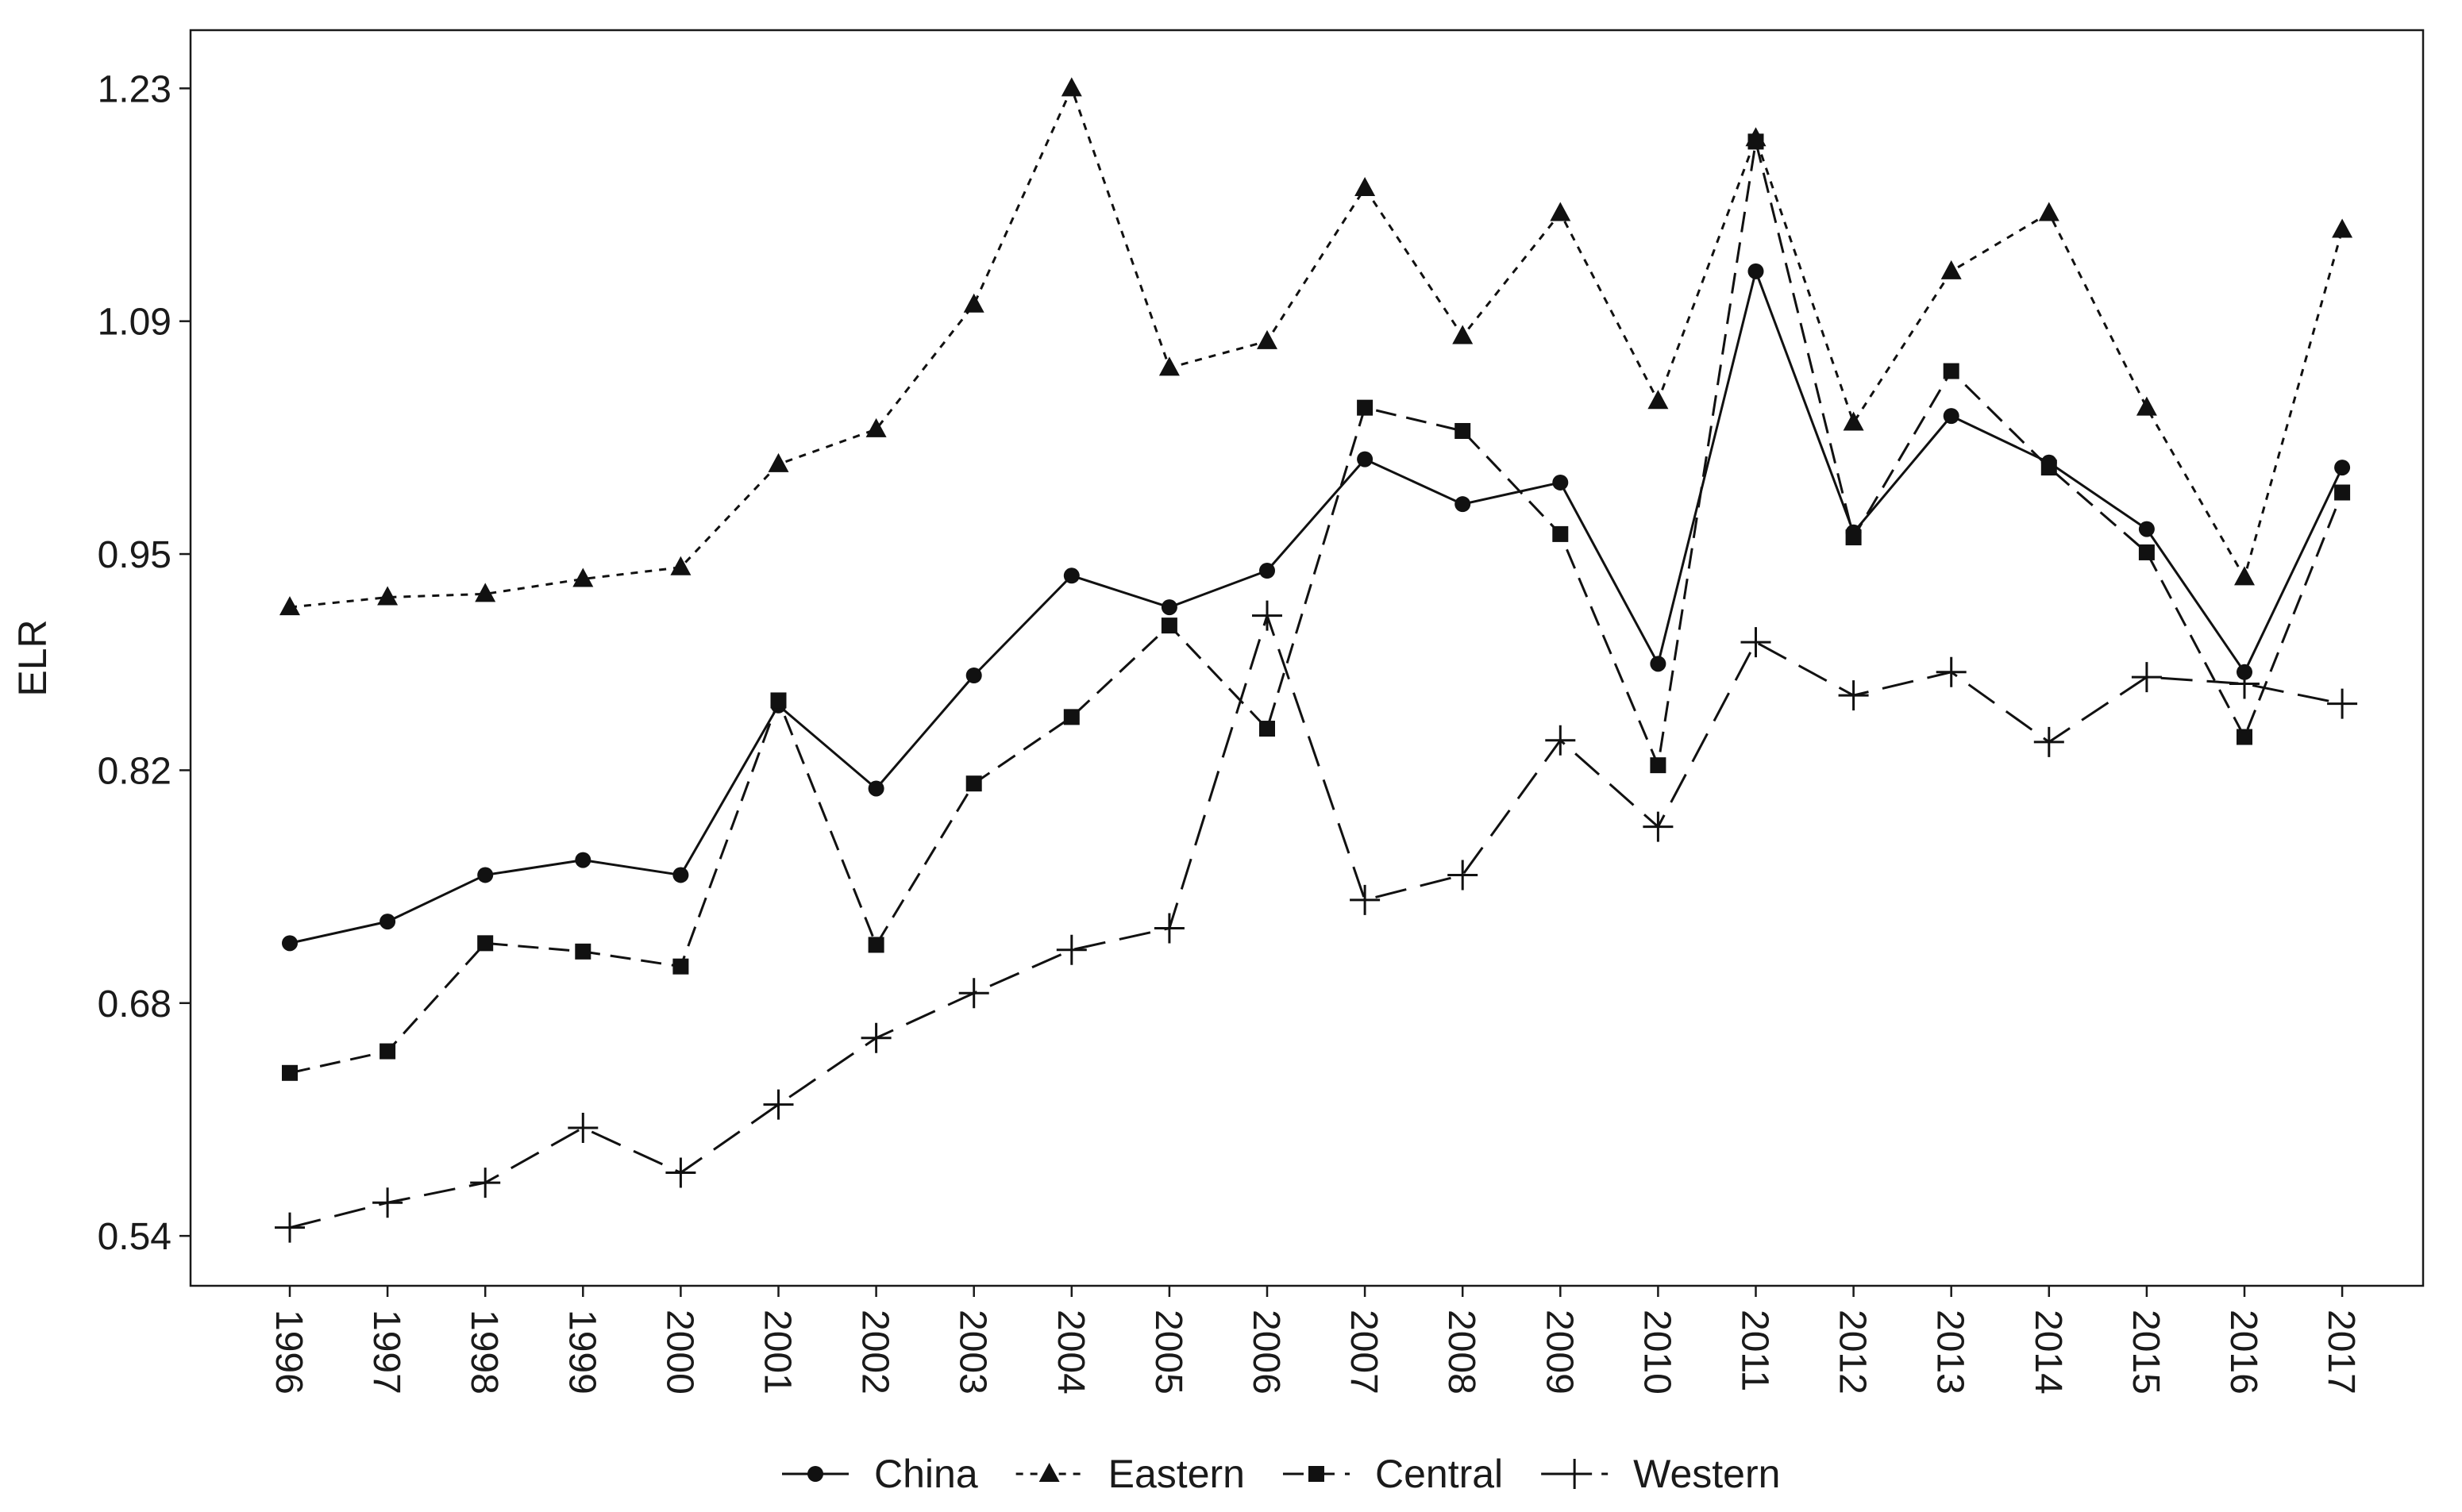 This screenshot has width=2462, height=1512. Describe the element at coordinates (1706, 1474) in the screenshot. I see `legend-label-western: Western` at that location.